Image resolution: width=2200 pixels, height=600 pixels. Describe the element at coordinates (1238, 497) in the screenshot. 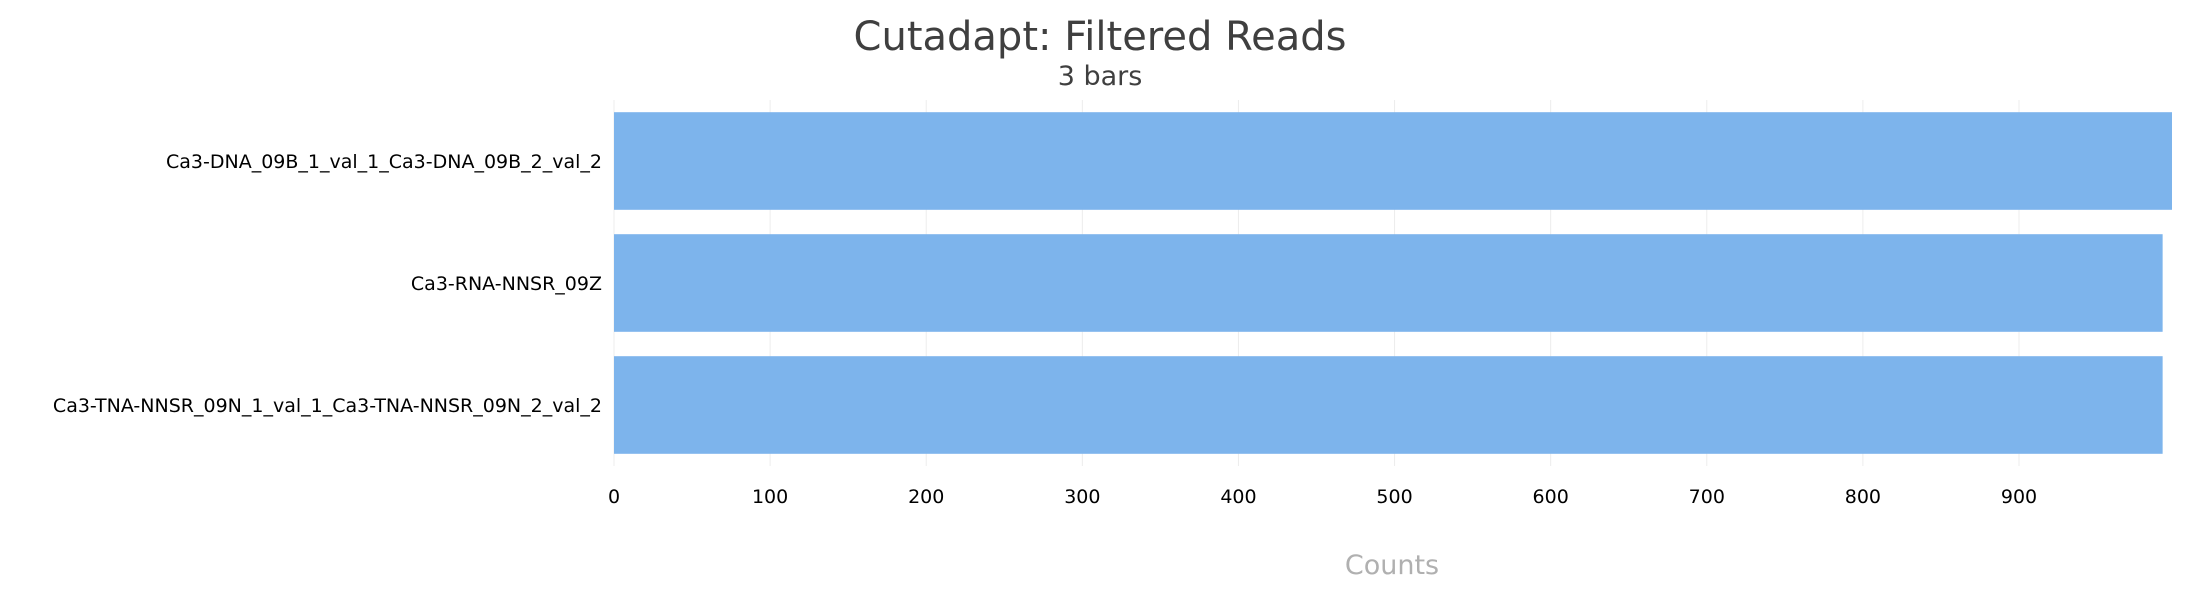

I see `x-tick-label: 400` at that location.